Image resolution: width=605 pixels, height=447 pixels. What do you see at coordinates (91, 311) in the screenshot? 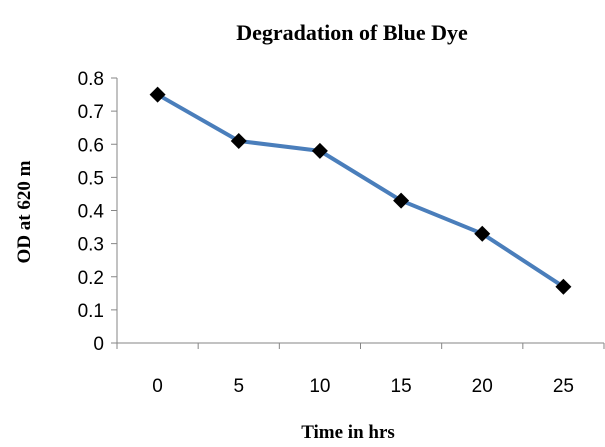
I see `y-tick-label: 0.1` at bounding box center [91, 311].